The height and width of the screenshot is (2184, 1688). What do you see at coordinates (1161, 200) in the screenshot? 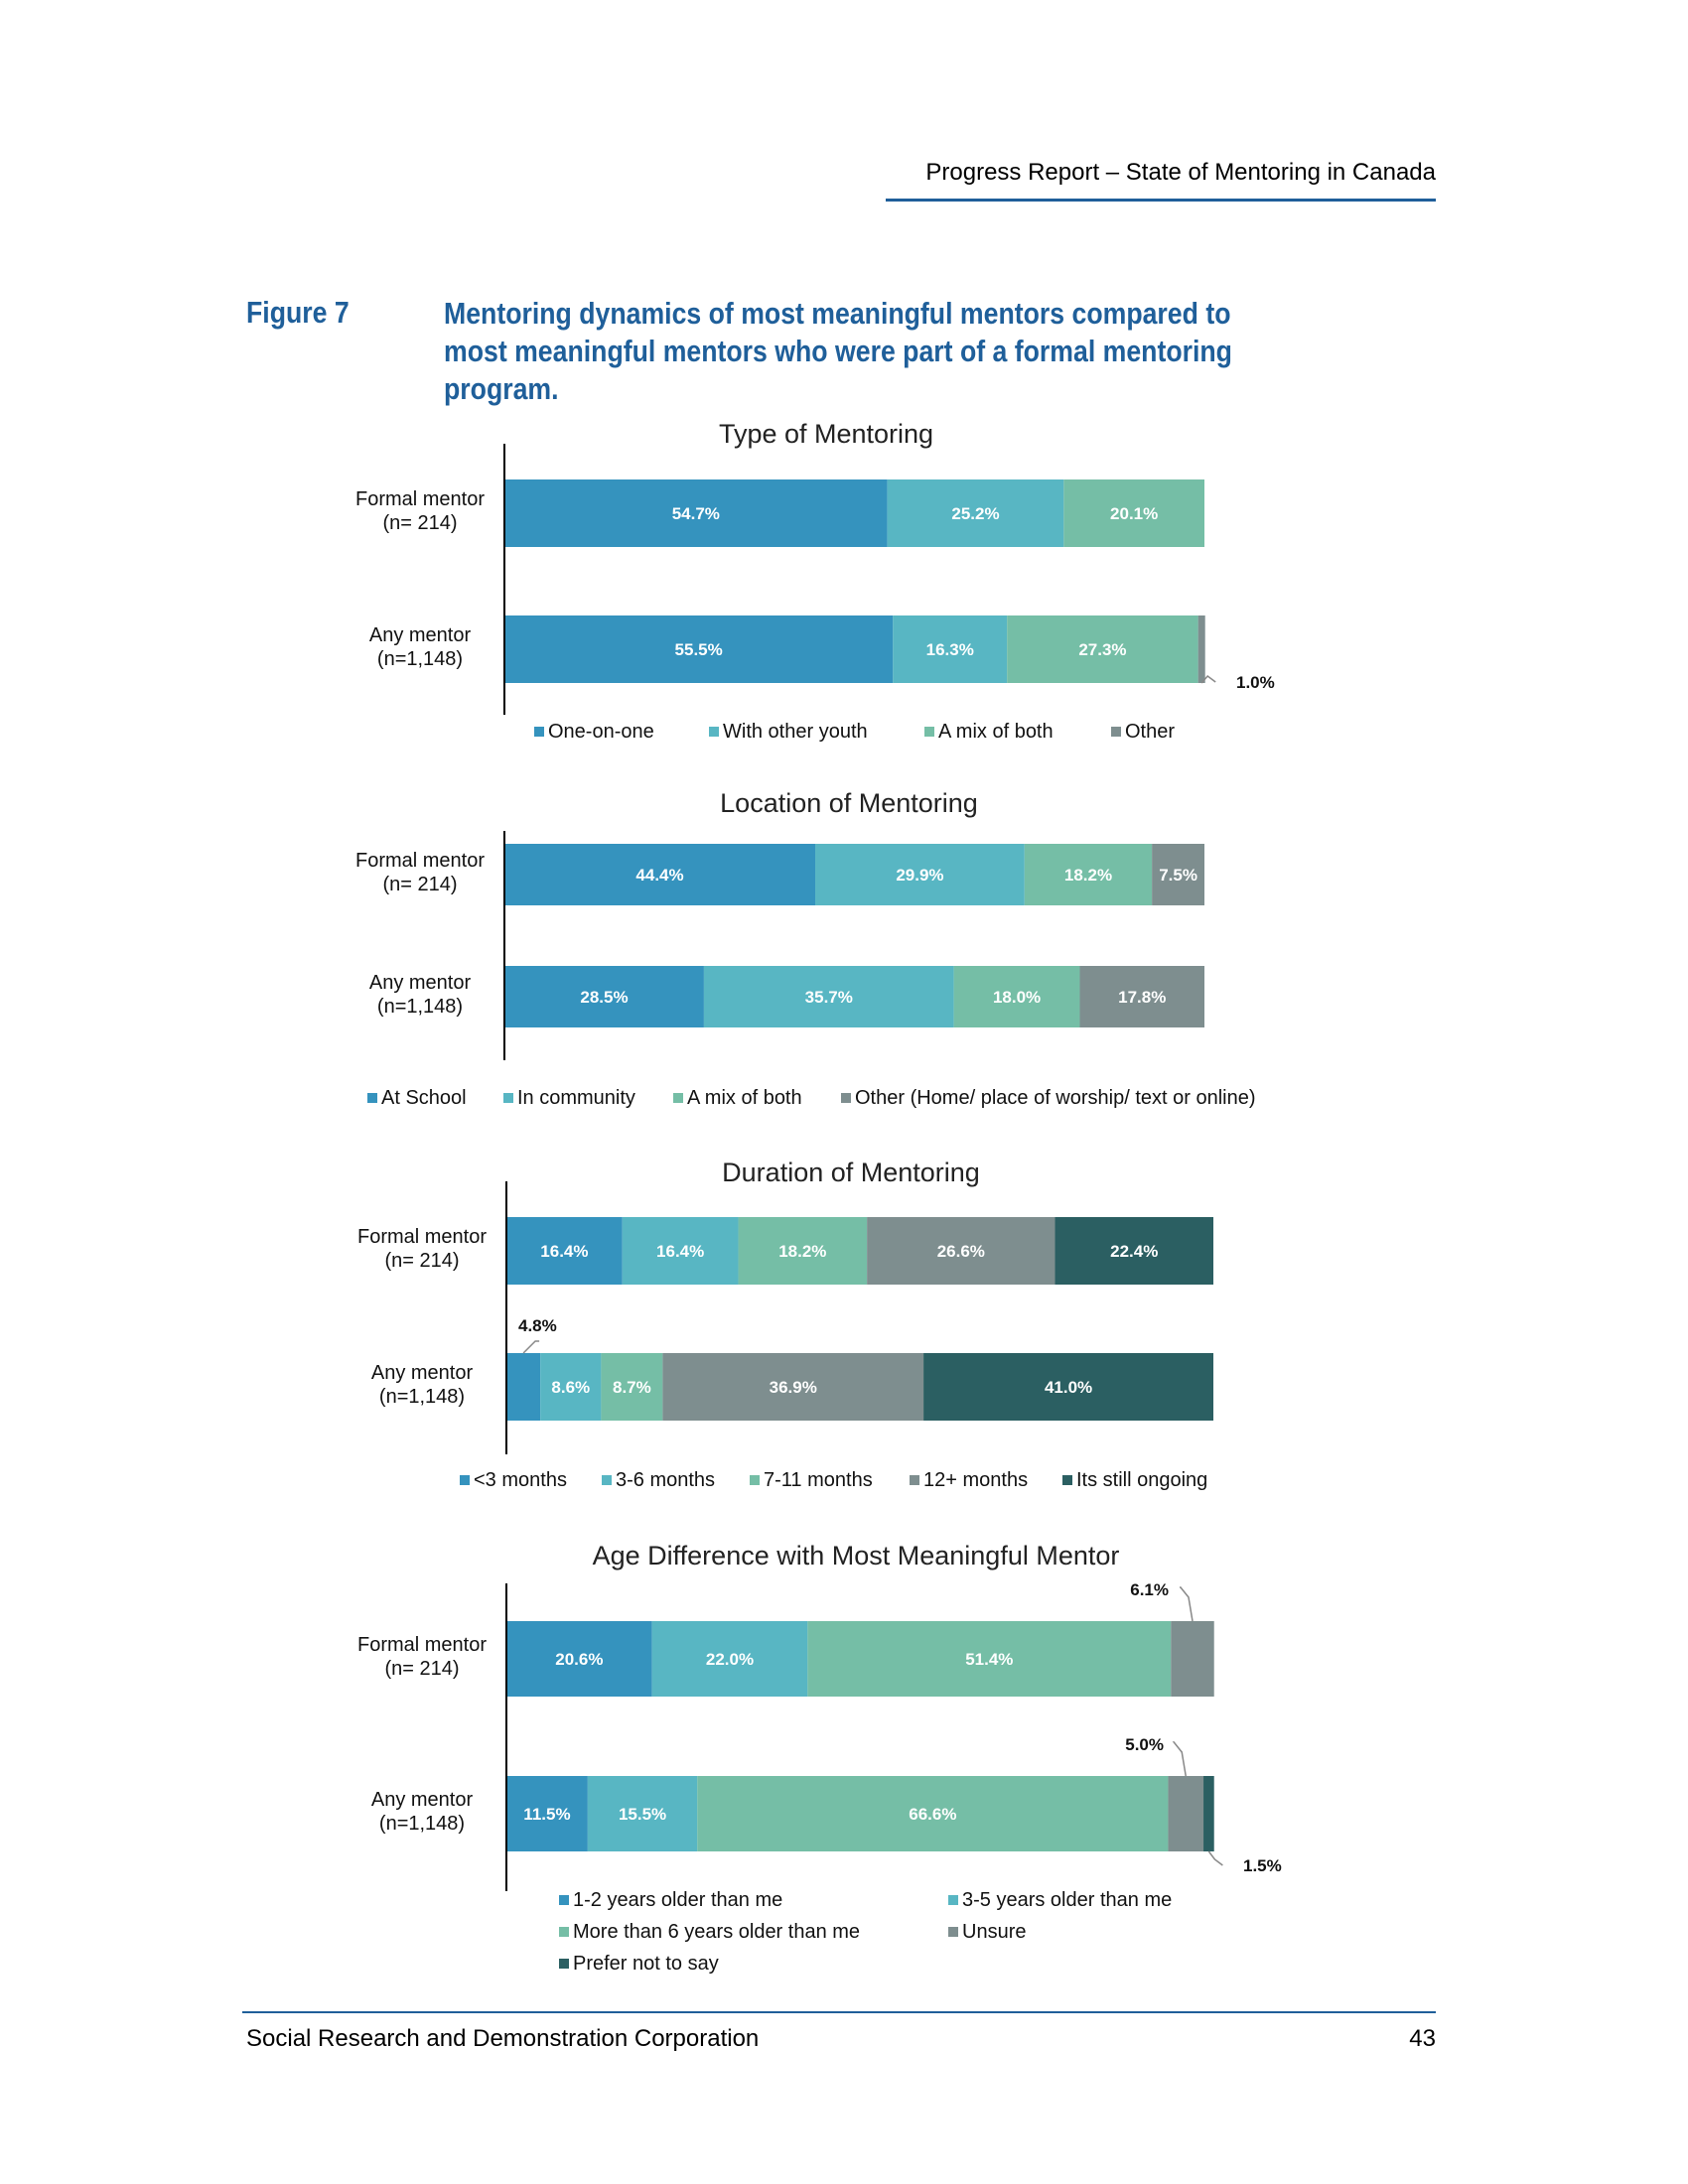
I see `header-divider` at bounding box center [1161, 200].